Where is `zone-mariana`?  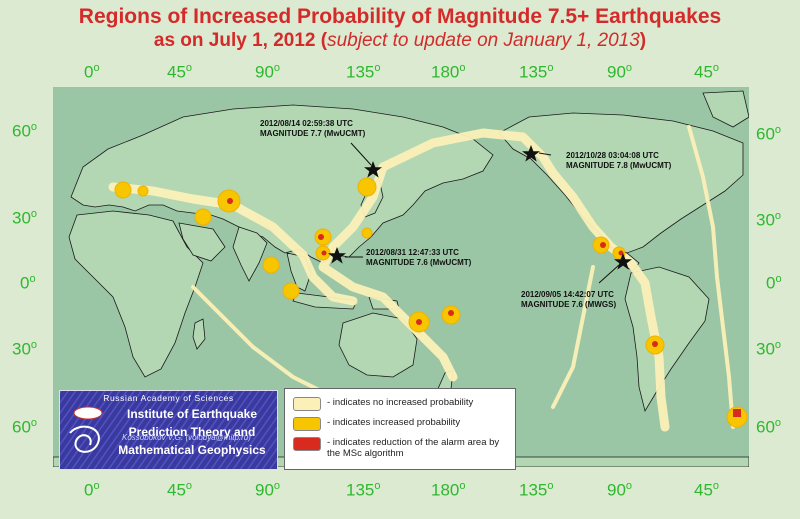
zone-mariana is located at coordinates (367, 233).